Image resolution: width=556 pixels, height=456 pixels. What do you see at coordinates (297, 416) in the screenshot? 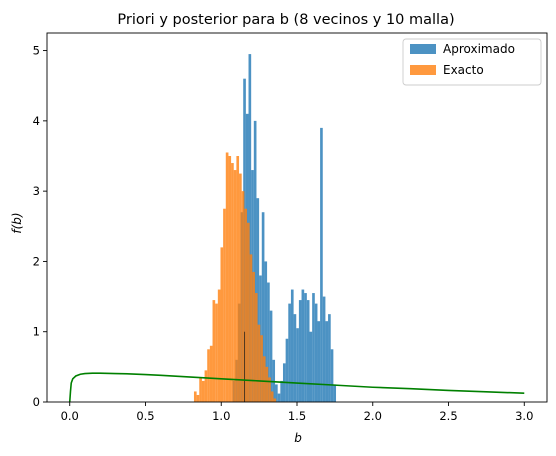
I see `x-tick-label-3: 1.5` at bounding box center [297, 416].